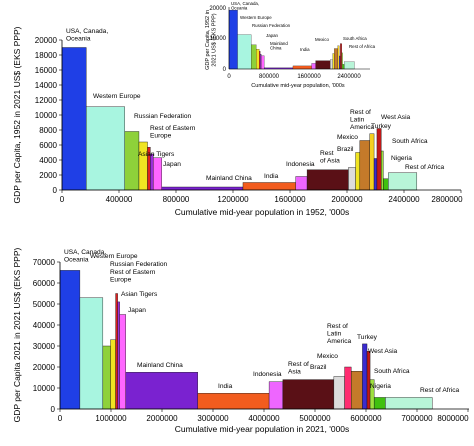 The height and width of the screenshot is (446, 474). What do you see at coordinates (362, 127) in the screenshot?
I see `bar-label-line: America` at bounding box center [362, 127].